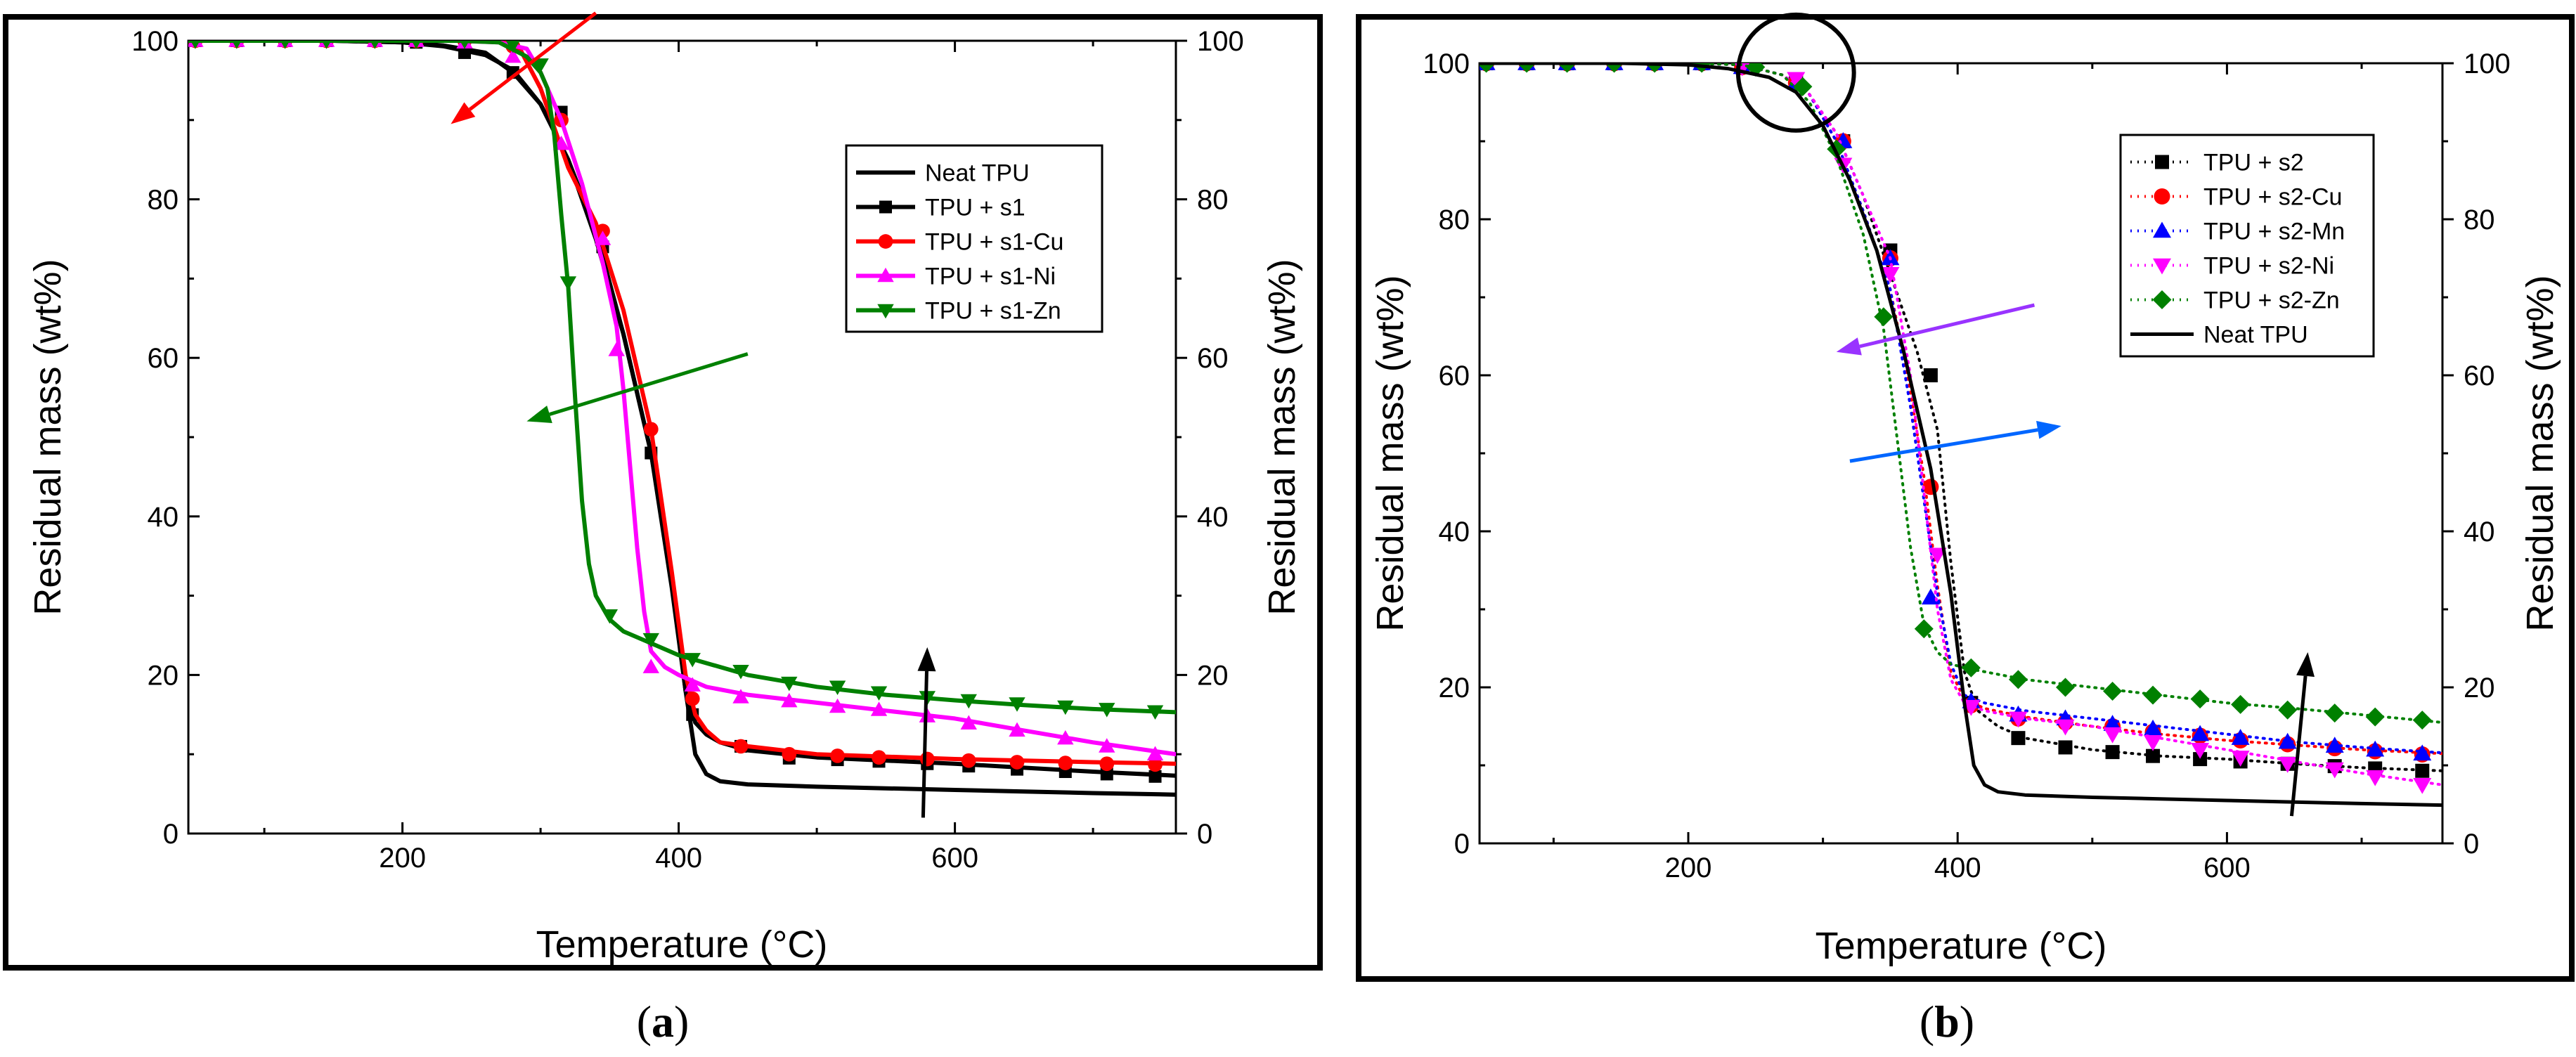 The width and height of the screenshot is (2576, 1057). I want to click on panel-a-caption: (a), so click(664, 1022).